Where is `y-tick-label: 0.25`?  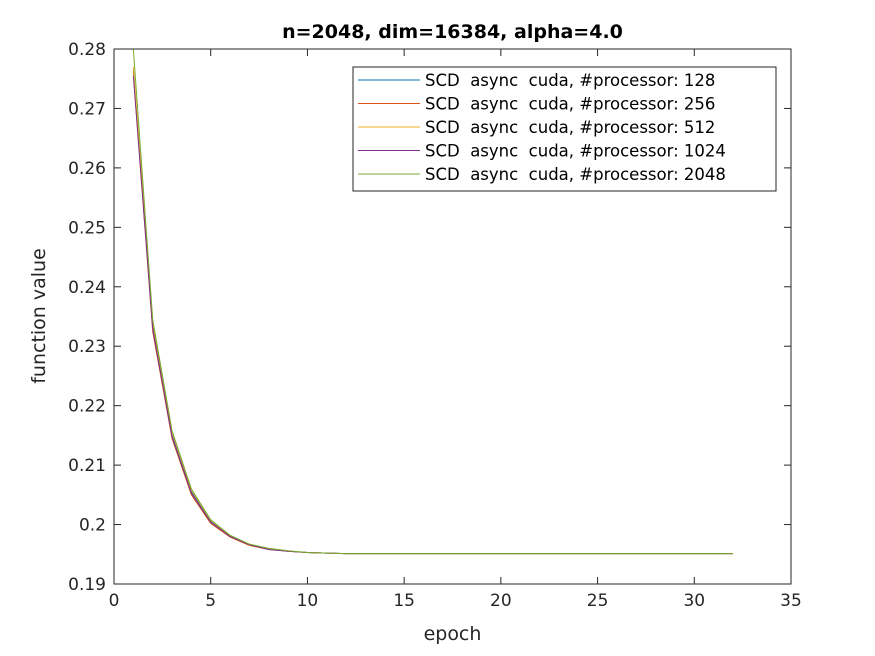
y-tick-label: 0.25 is located at coordinates (87, 228).